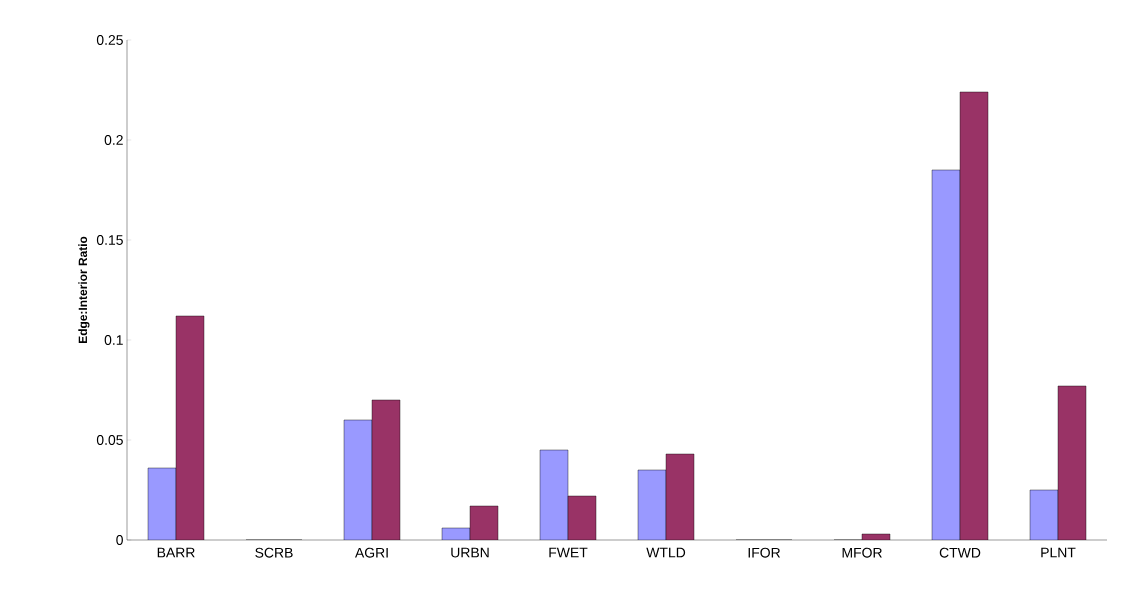 This screenshot has height=597, width=1137. Describe the element at coordinates (84, 289) in the screenshot. I see `y-axis-title: Edge:Interior Ratio` at that location.